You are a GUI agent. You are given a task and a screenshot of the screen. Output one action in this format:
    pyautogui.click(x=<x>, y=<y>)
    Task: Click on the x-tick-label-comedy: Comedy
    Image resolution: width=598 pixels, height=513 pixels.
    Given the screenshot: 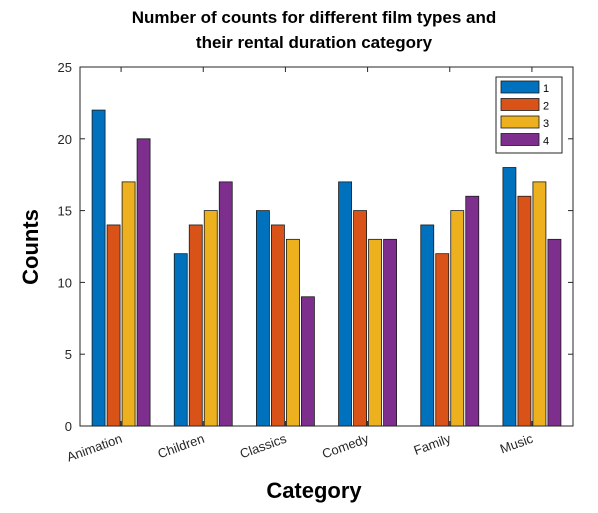 What is the action you would take?
    pyautogui.click(x=345, y=446)
    